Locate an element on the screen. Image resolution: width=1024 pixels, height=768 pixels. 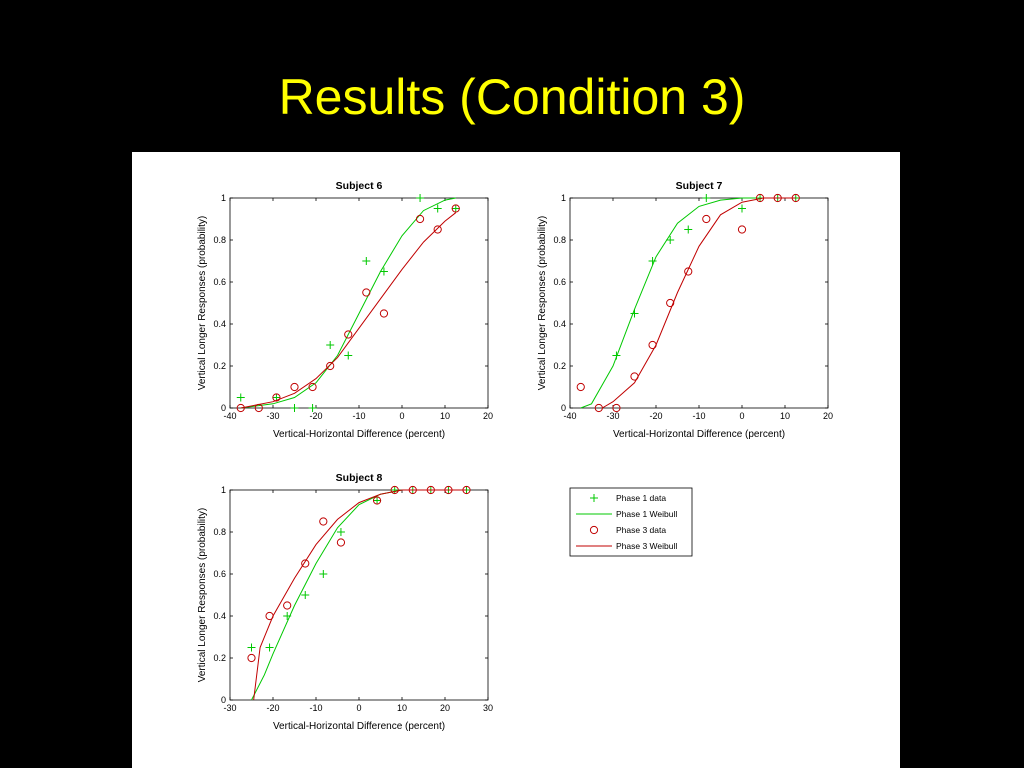
legend-box is located at coordinates (631, 522).